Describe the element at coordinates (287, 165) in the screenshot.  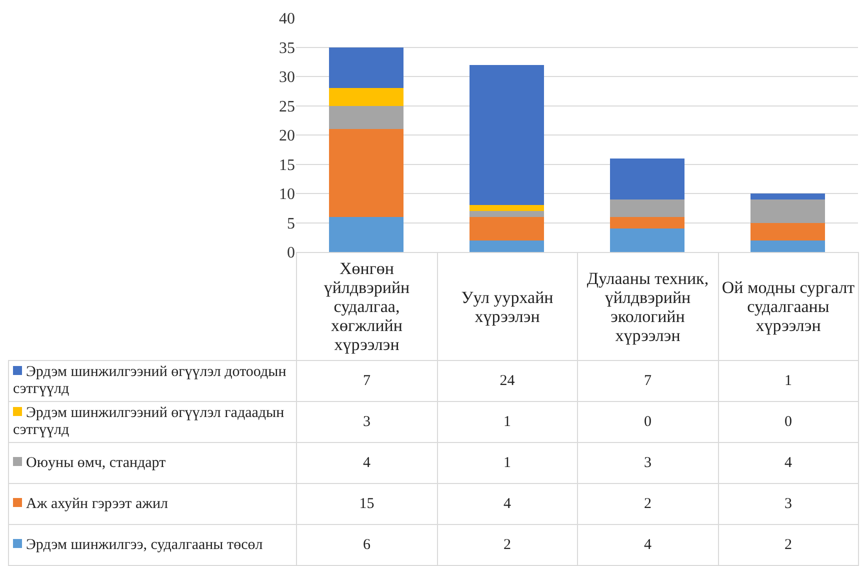
I see `y-tick-label: 15` at that location.